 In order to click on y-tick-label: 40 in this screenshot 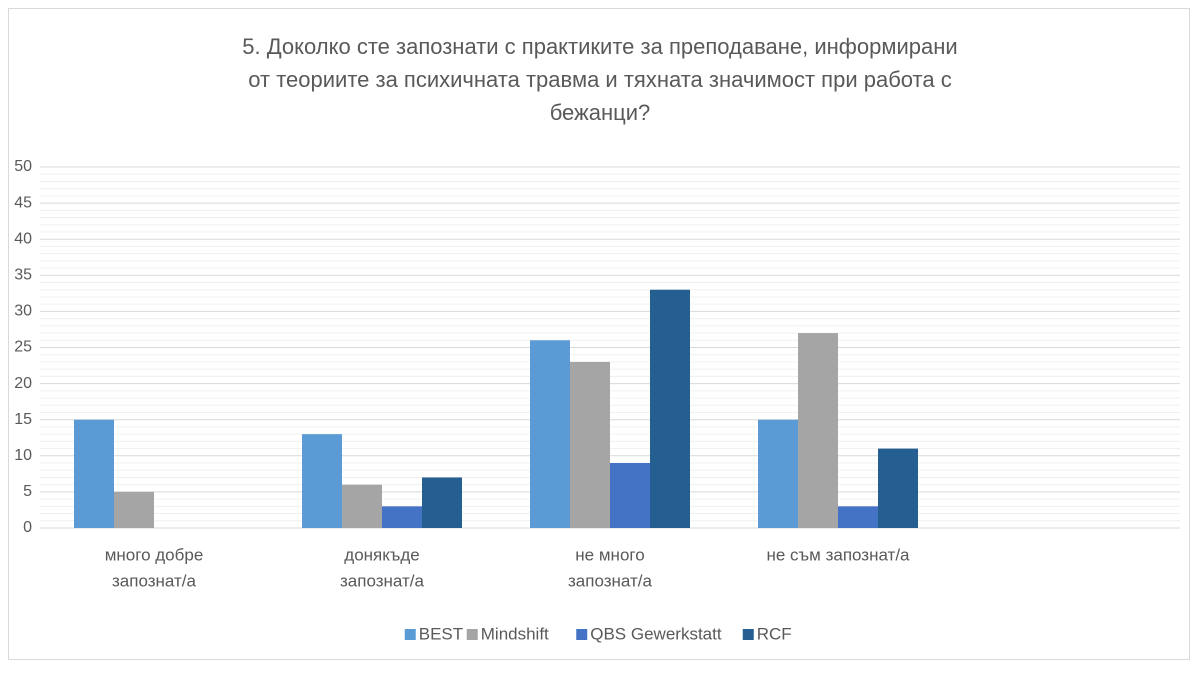, I will do `click(23, 238)`.